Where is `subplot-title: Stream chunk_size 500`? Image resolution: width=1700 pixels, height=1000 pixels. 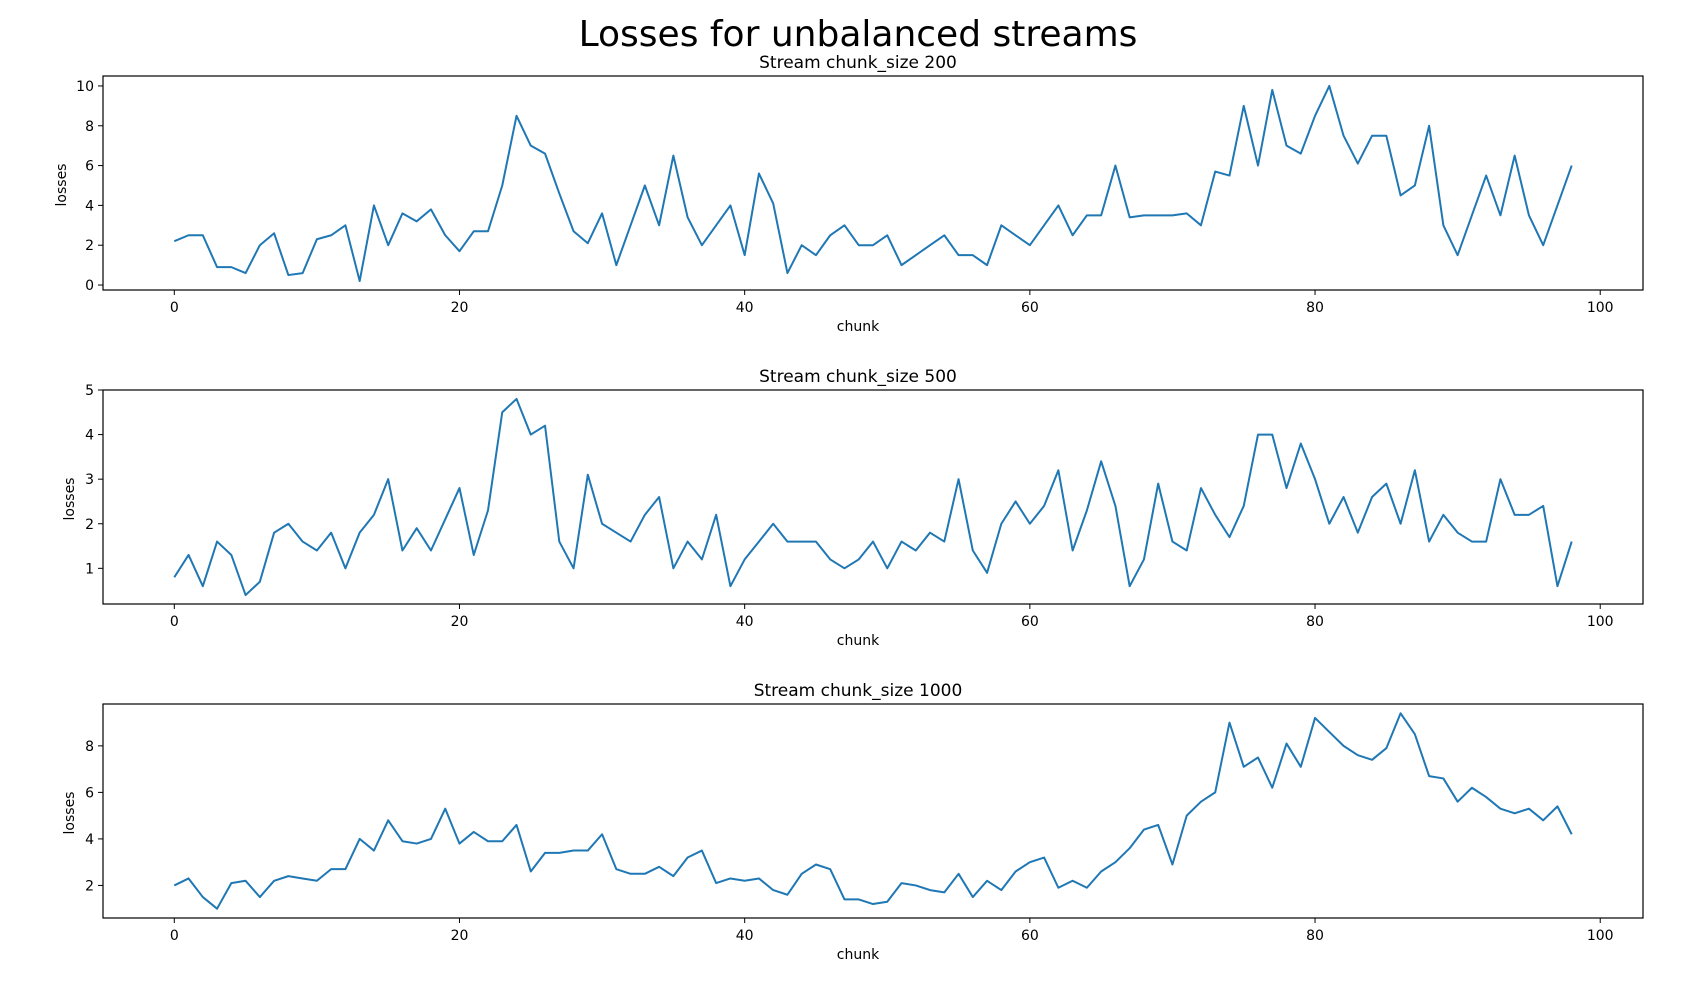
subplot-title: Stream chunk_size 500 is located at coordinates (858, 377).